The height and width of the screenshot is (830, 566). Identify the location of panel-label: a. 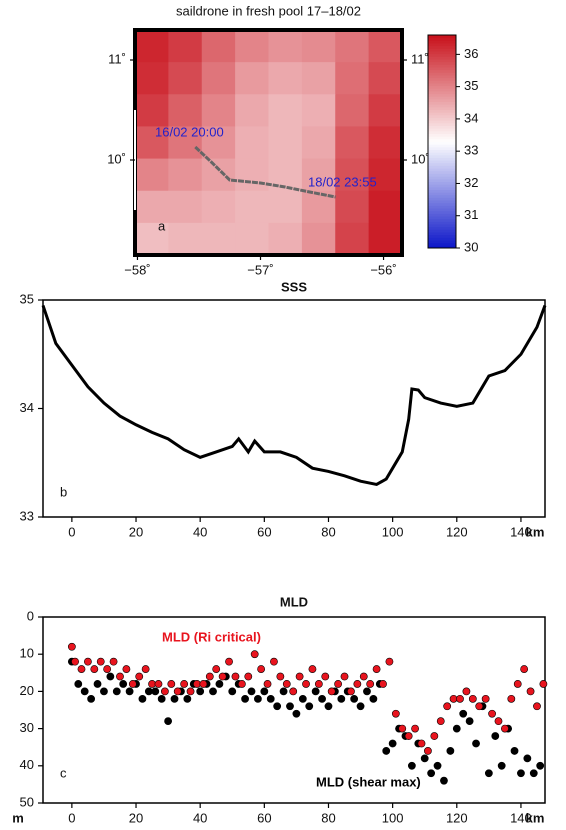
(162, 225).